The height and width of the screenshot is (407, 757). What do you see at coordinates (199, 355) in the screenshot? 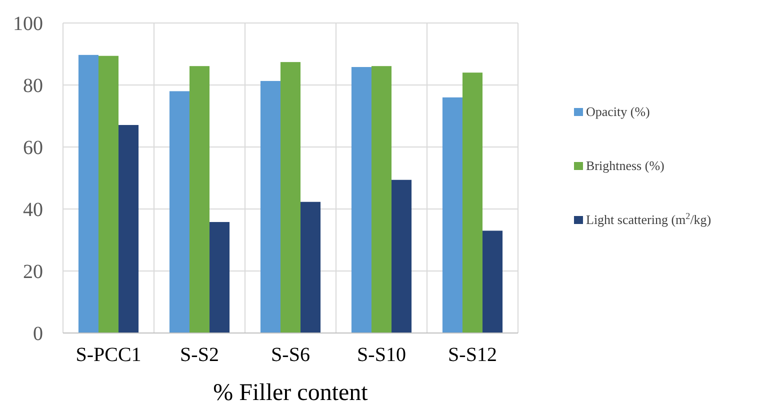
I see `x-tick-label: S-S2` at bounding box center [199, 355].